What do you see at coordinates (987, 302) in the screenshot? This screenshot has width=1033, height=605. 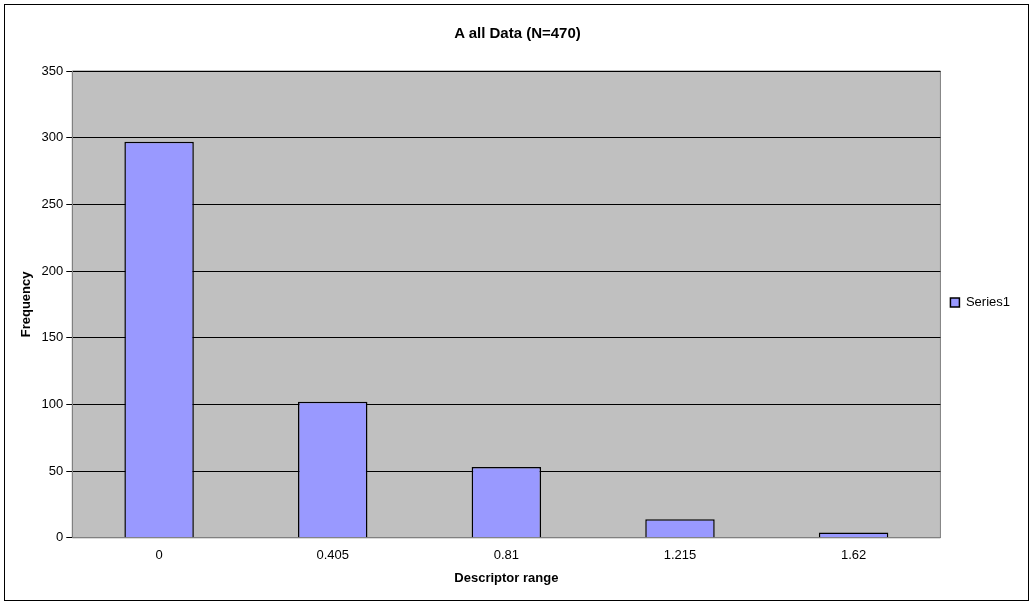 I see `legend-label: Series1` at bounding box center [987, 302].